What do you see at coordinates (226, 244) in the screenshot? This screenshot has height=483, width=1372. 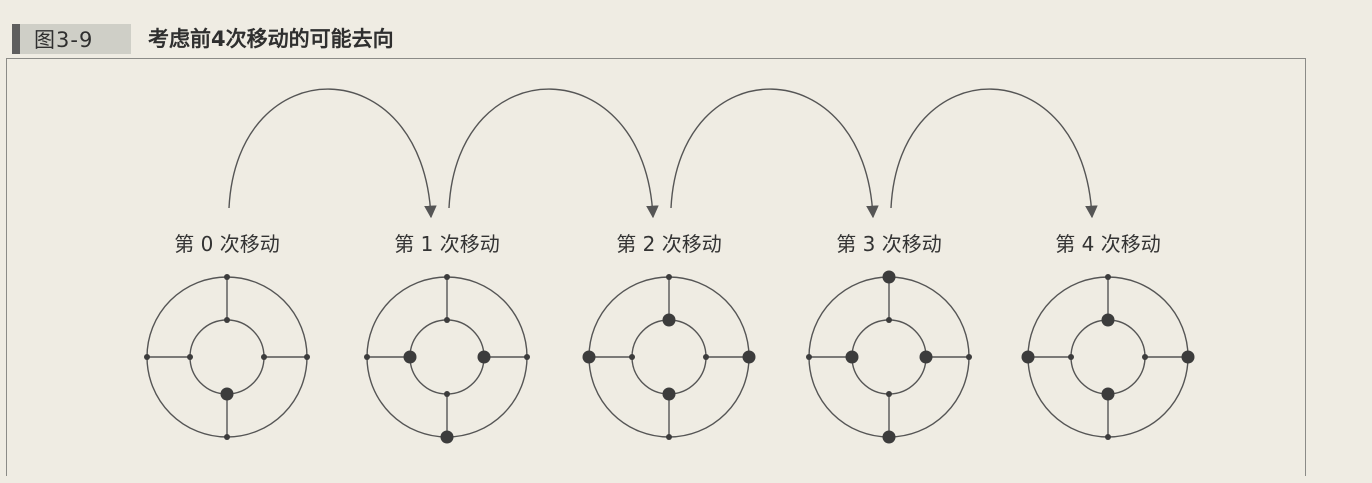 I see `step-label: 第 0 次移动` at bounding box center [226, 244].